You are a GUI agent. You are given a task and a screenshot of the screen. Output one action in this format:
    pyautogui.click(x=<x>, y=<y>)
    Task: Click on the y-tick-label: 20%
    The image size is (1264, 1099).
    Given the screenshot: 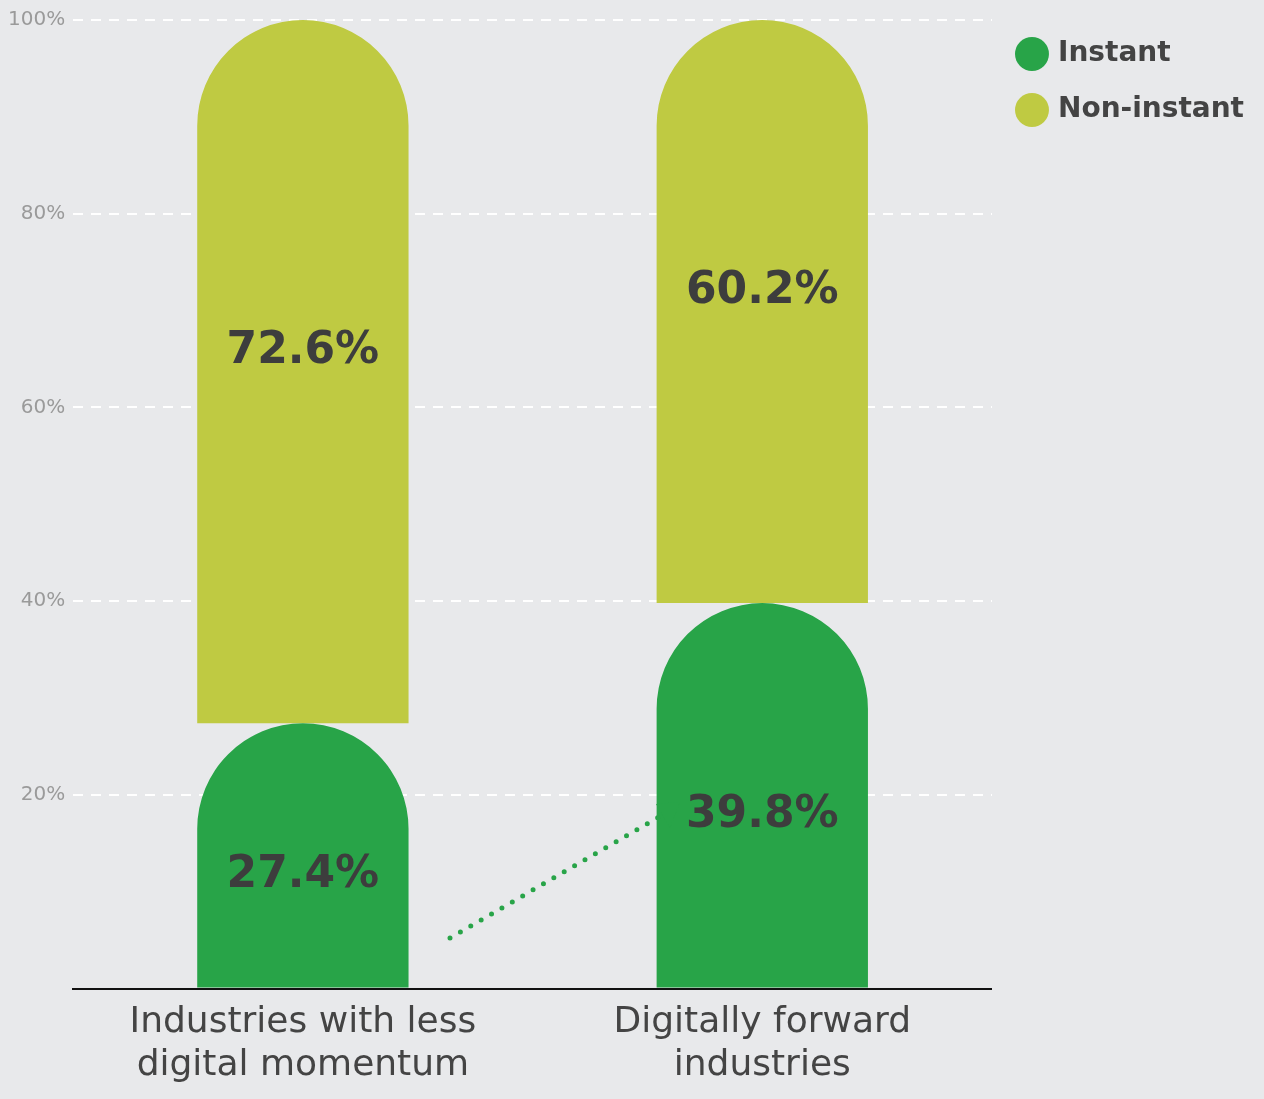 What is the action you would take?
    pyautogui.click(x=43, y=793)
    